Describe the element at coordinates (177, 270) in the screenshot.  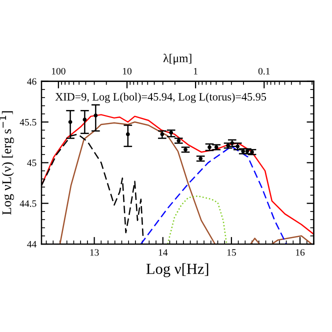
I see `x-axis-title: Log ν[Hz]` at that location.